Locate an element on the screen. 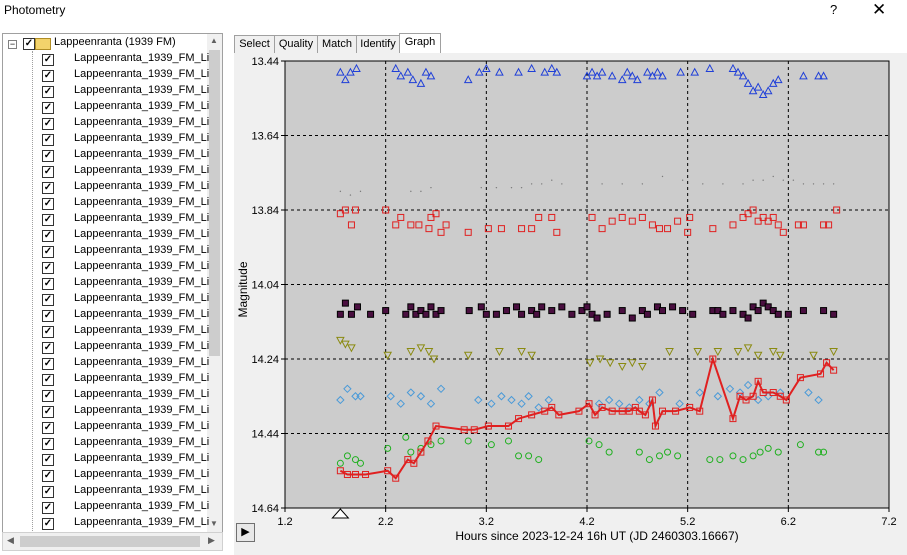  play-button: ▶ is located at coordinates (245, 532).